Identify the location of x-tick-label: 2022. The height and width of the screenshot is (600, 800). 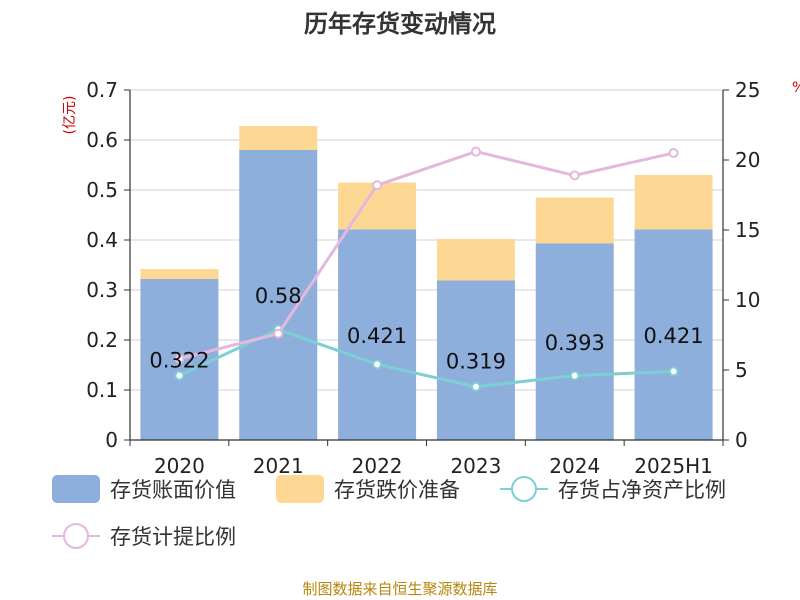
(377, 466).